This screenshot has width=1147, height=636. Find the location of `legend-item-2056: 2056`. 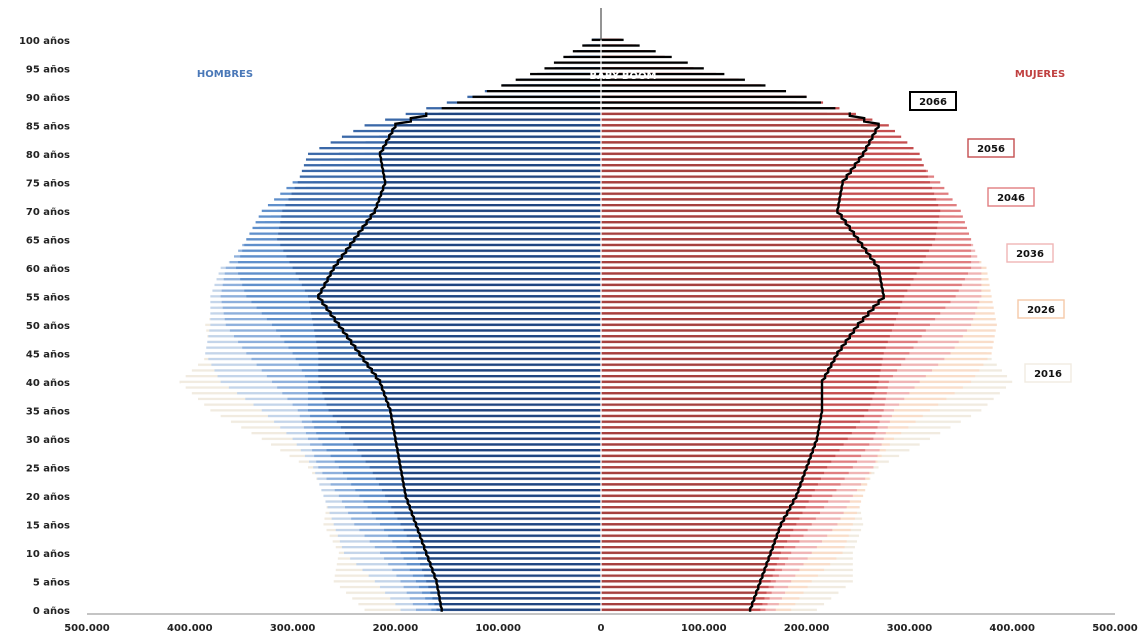

legend-item-2056: 2056 is located at coordinates (991, 148).